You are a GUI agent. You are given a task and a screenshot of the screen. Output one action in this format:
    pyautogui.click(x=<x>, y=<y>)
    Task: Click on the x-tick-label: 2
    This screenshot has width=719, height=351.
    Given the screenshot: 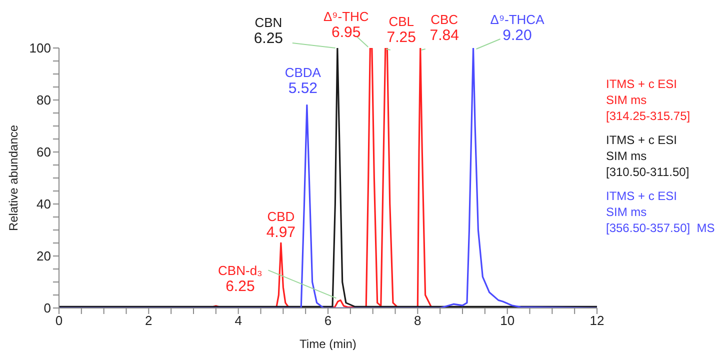 What is the action you would take?
    pyautogui.click(x=148, y=320)
    